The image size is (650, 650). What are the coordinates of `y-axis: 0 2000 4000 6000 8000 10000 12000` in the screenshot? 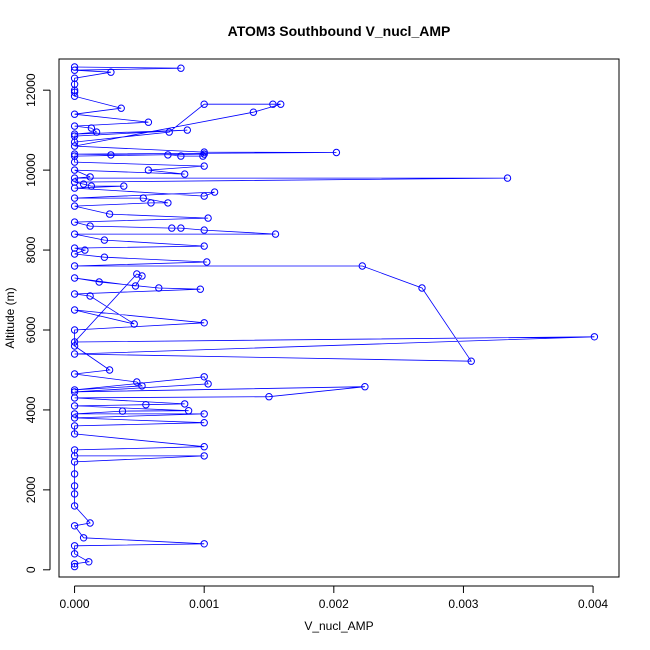 It's located at (37, 323).